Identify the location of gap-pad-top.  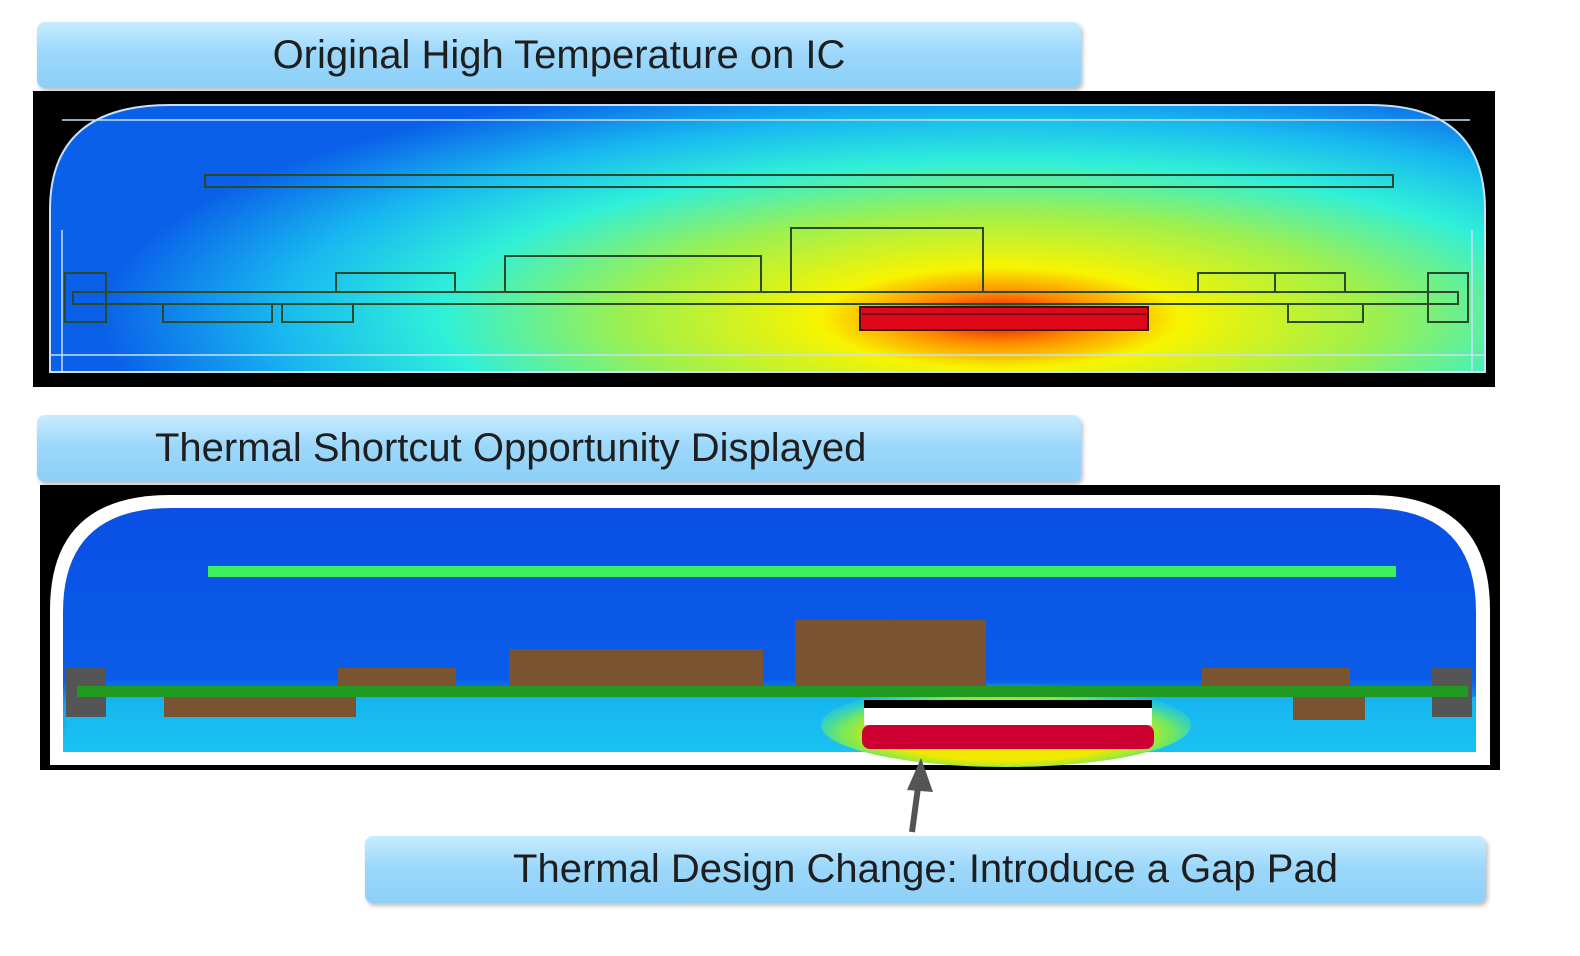
(1008, 704).